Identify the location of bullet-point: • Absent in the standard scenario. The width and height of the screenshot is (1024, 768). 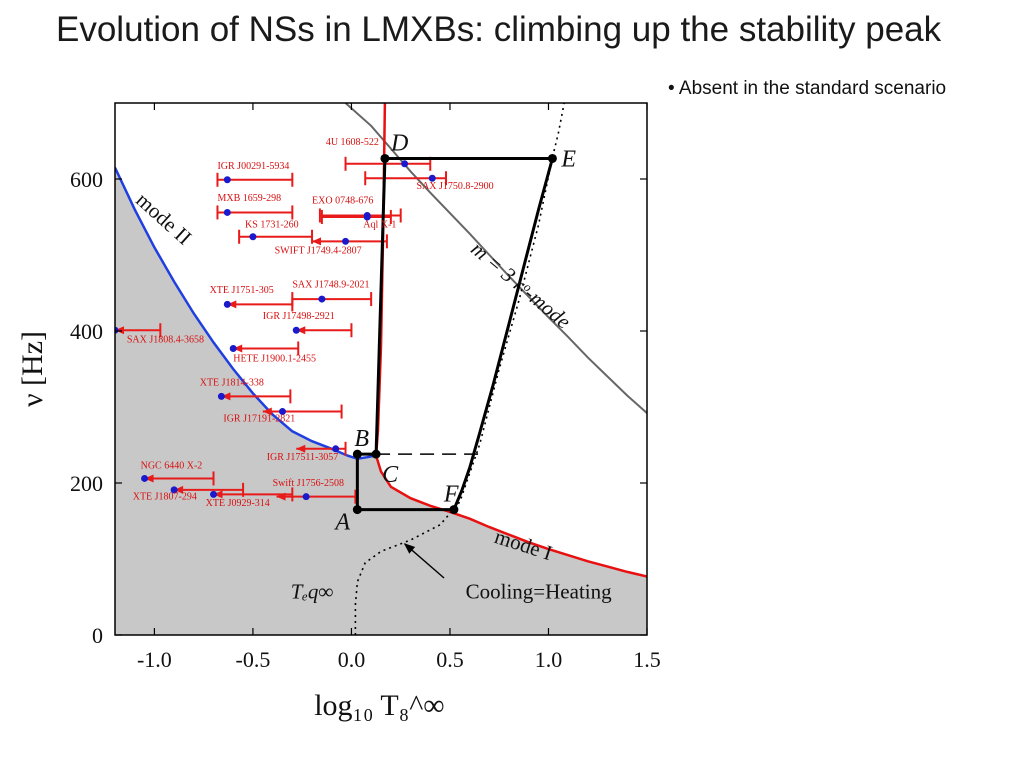
(807, 89).